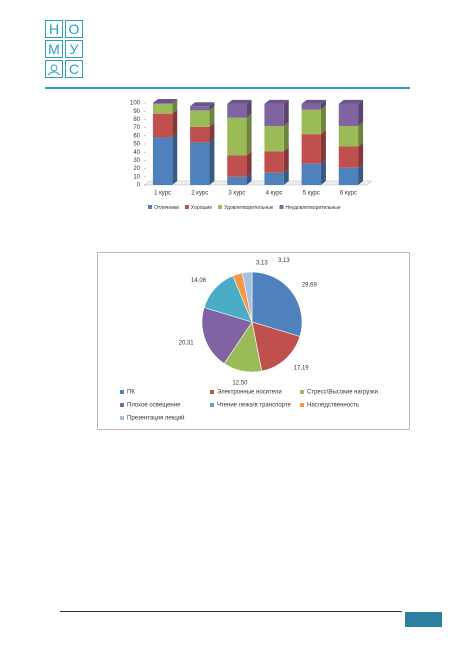 The height and width of the screenshot is (650, 459). I want to click on legend-label: Отличники, so click(166, 208).